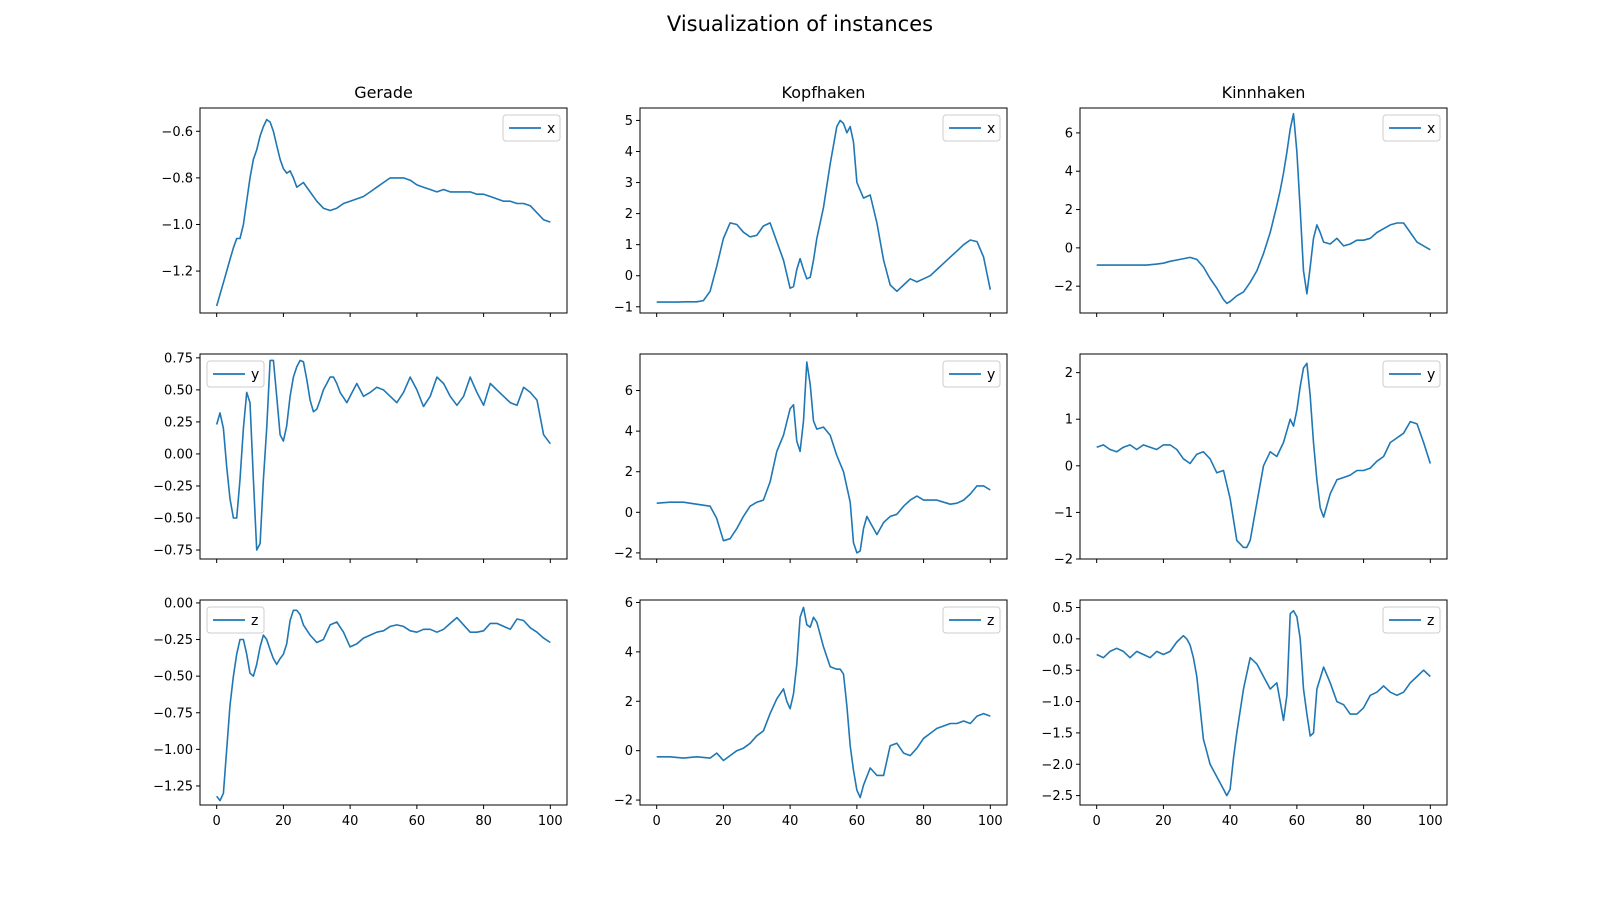  Describe the element at coordinates (1062, 608) in the screenshot. I see `y-tick-label: 0.5` at that location.